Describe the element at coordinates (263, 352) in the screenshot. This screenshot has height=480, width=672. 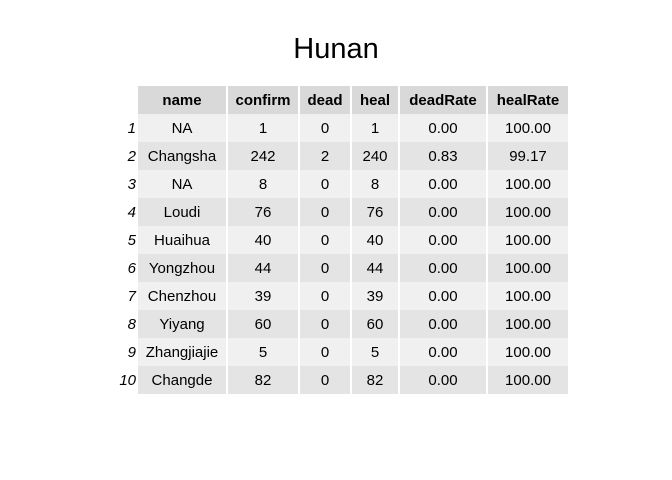
I see `cell-confirm: 5` at that location.